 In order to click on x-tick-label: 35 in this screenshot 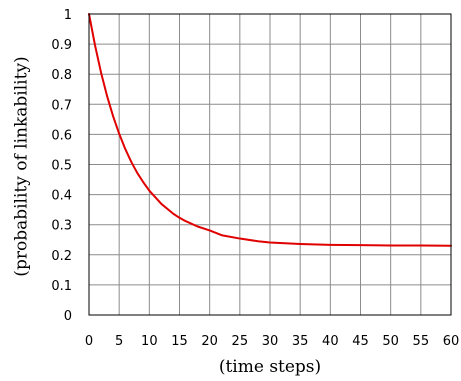, I will do `click(300, 341)`.